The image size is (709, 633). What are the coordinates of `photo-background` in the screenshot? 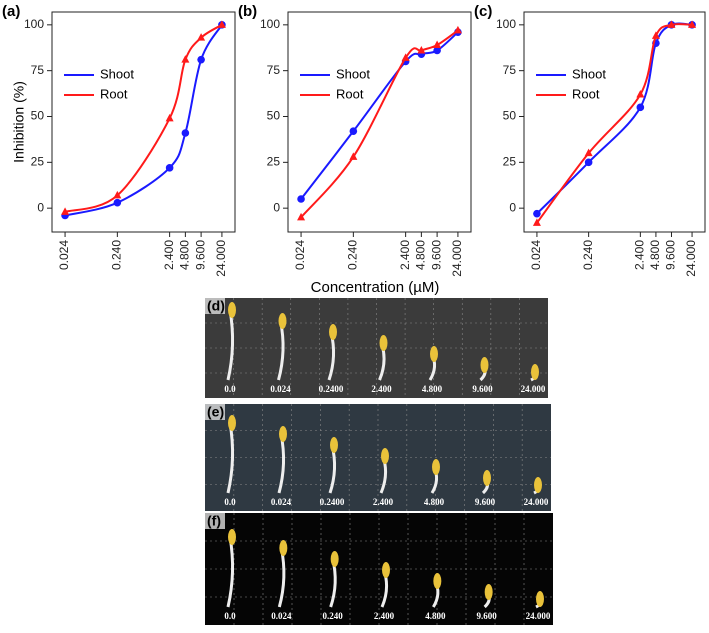 It's located at (378, 457).